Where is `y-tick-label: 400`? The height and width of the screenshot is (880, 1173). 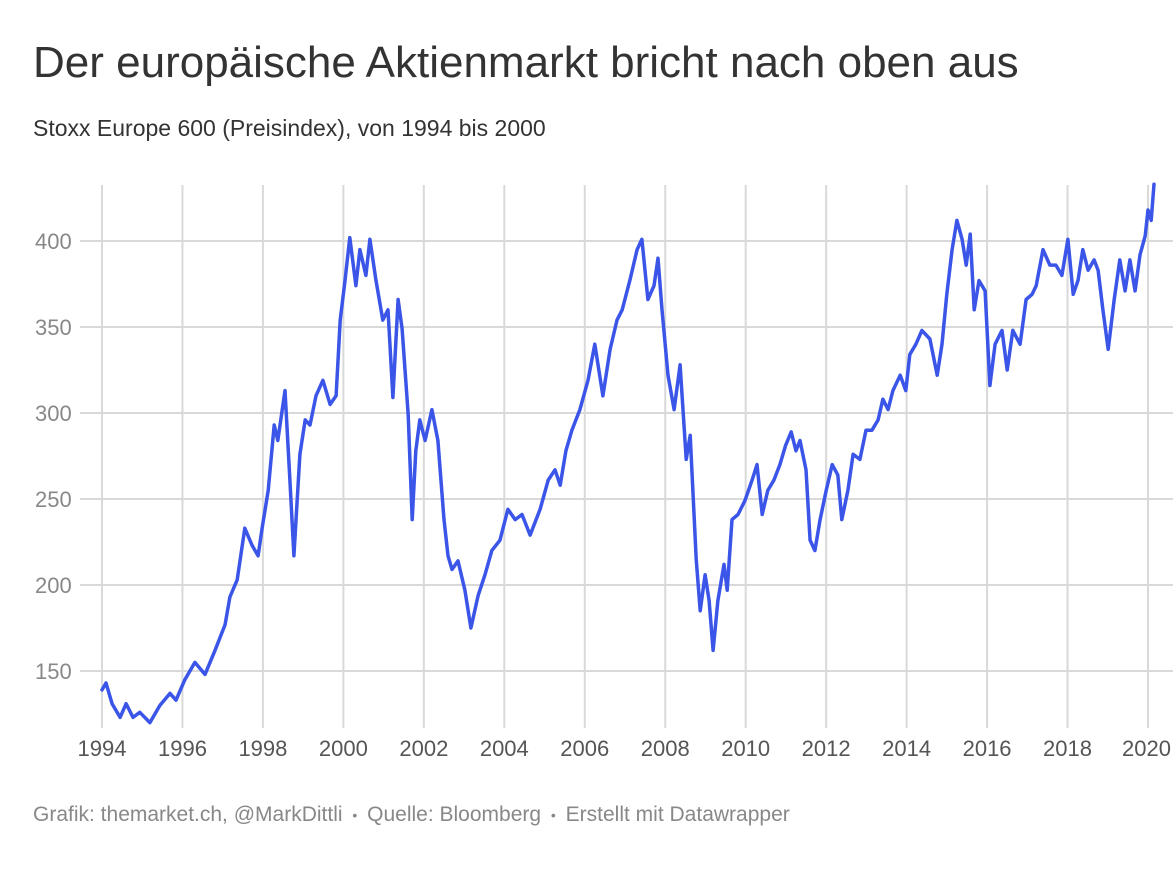 y-tick-label: 400 is located at coordinates (53, 241).